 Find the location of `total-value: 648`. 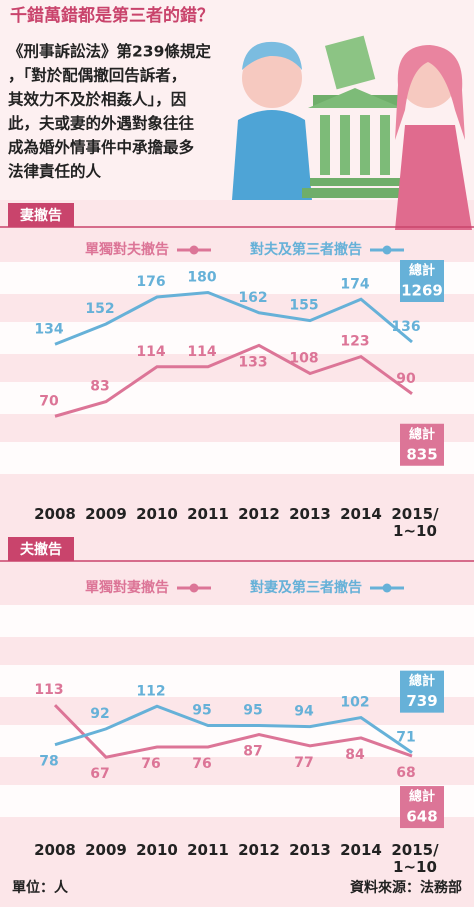

total-value: 648 is located at coordinates (421, 817).